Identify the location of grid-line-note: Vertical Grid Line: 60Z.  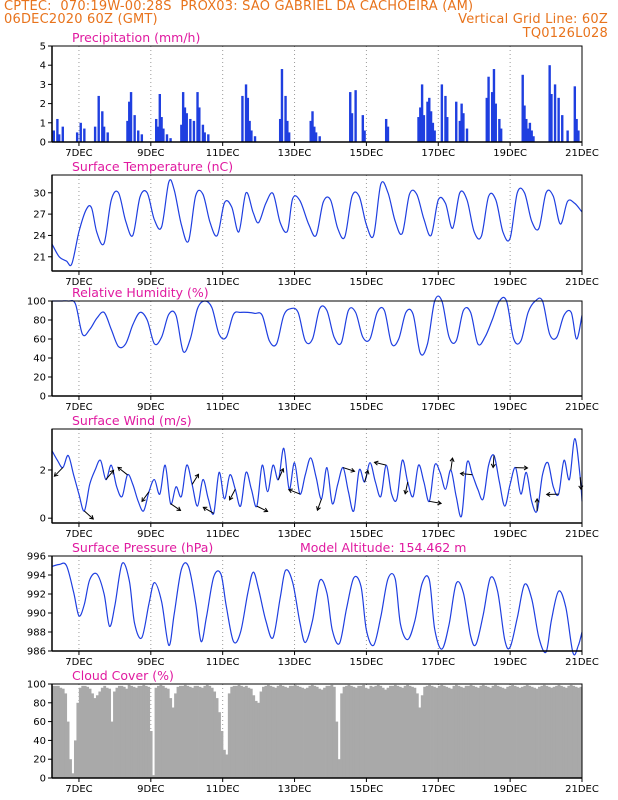
(533, 19).